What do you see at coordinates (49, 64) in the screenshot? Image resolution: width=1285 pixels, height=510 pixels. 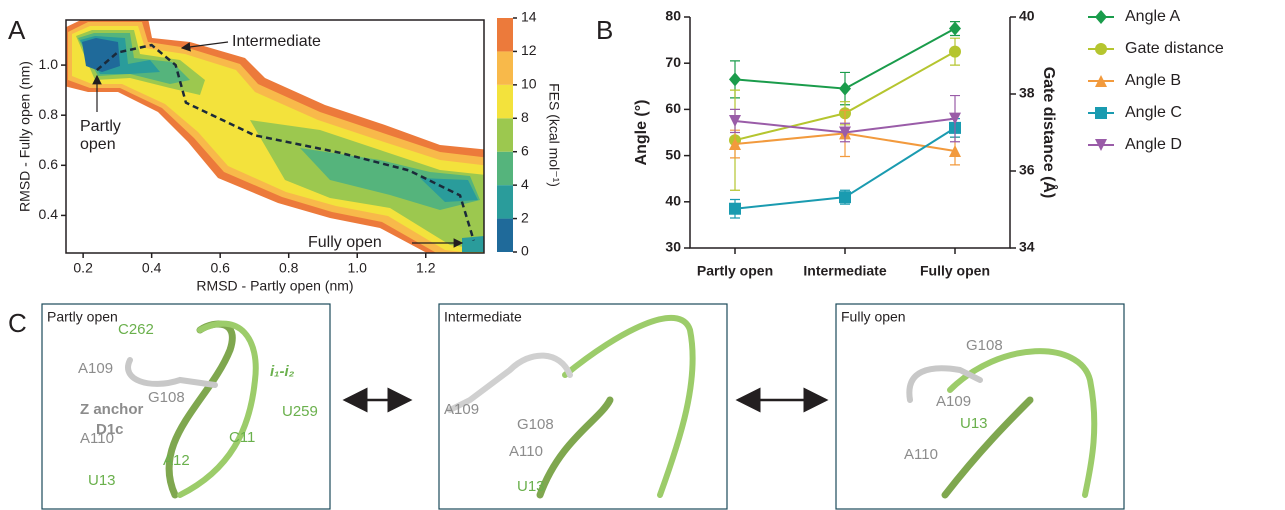 I see `y-tick-label: 1.0` at bounding box center [49, 64].